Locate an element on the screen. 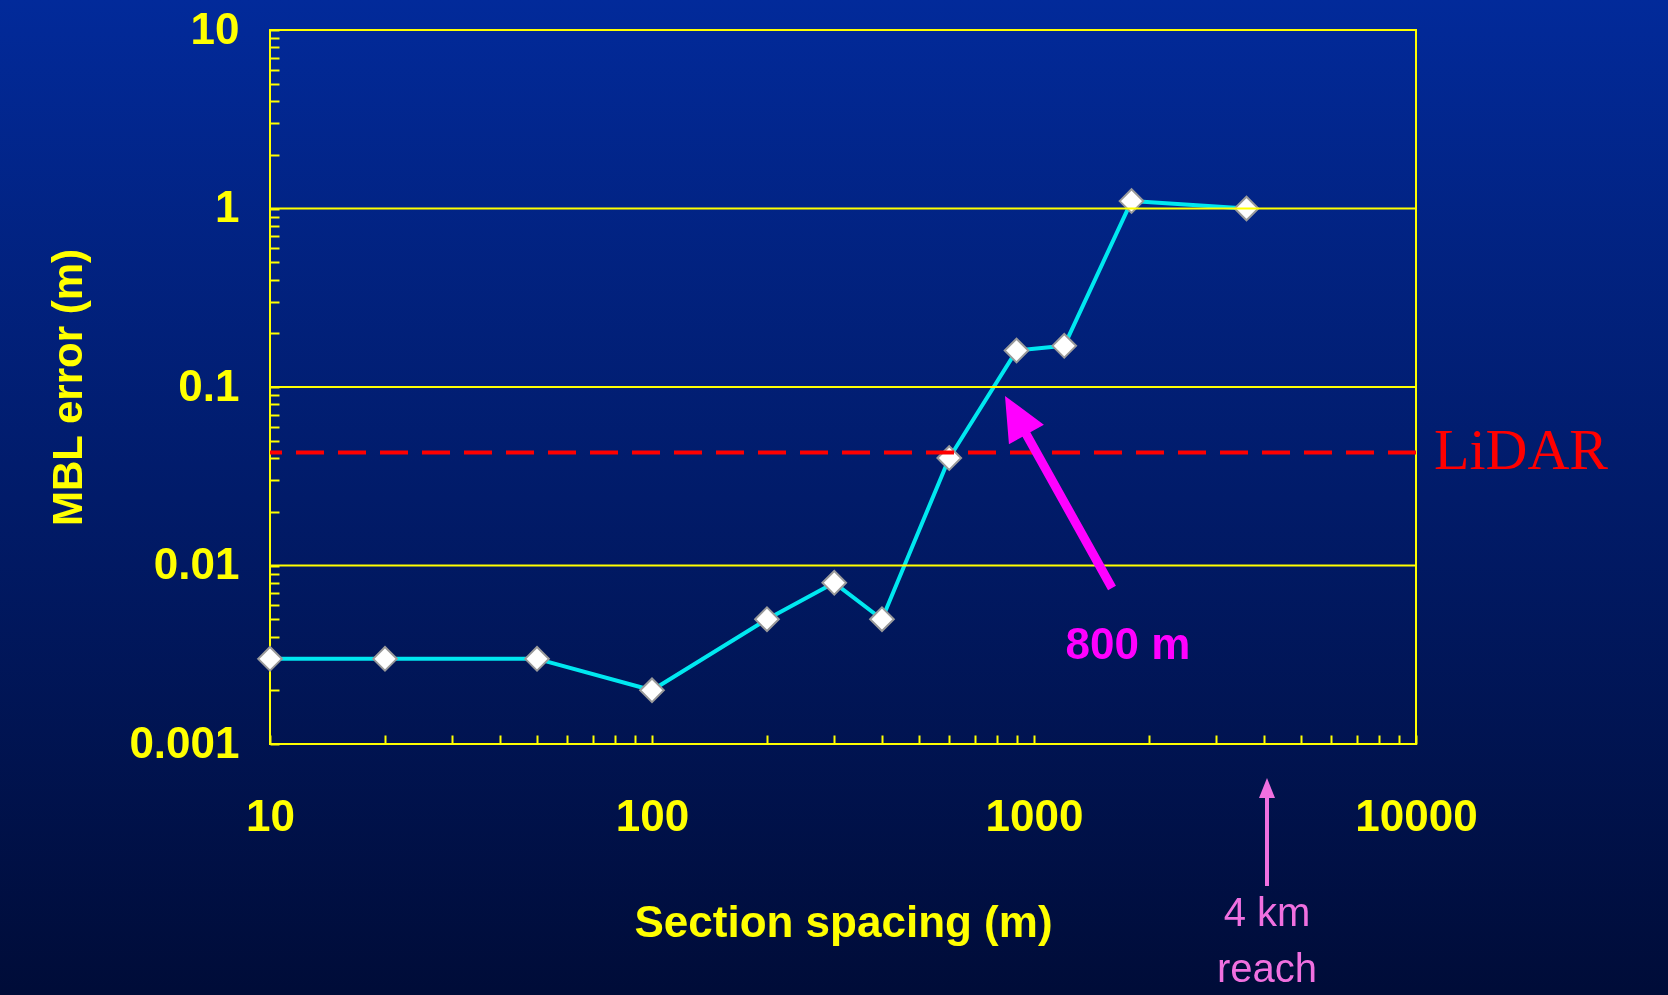 The height and width of the screenshot is (995, 1668). text: 4 km reach is located at coordinates (1267, 940).